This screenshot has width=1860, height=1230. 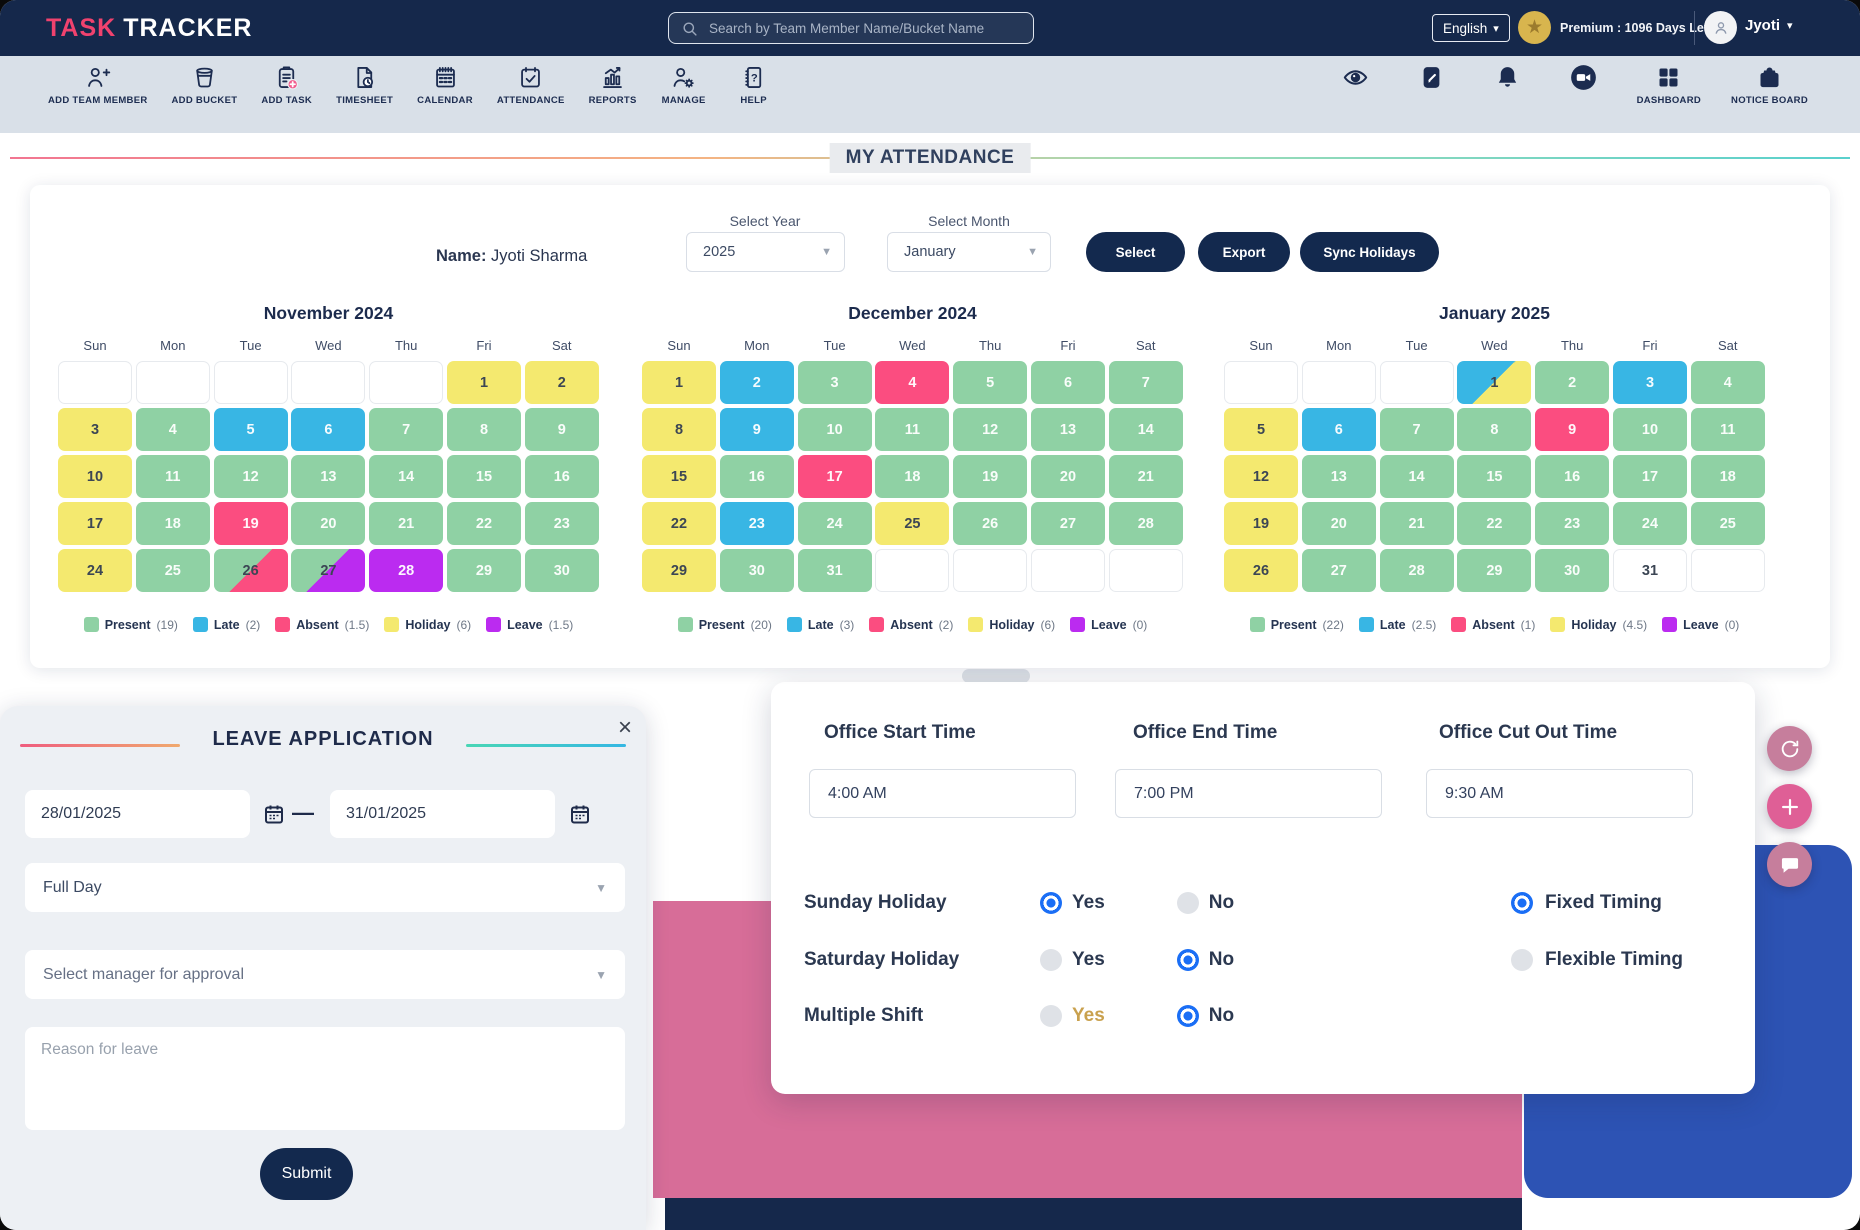 What do you see at coordinates (325, 887) in the screenshot?
I see `day-type-select: Full Day ▼` at bounding box center [325, 887].